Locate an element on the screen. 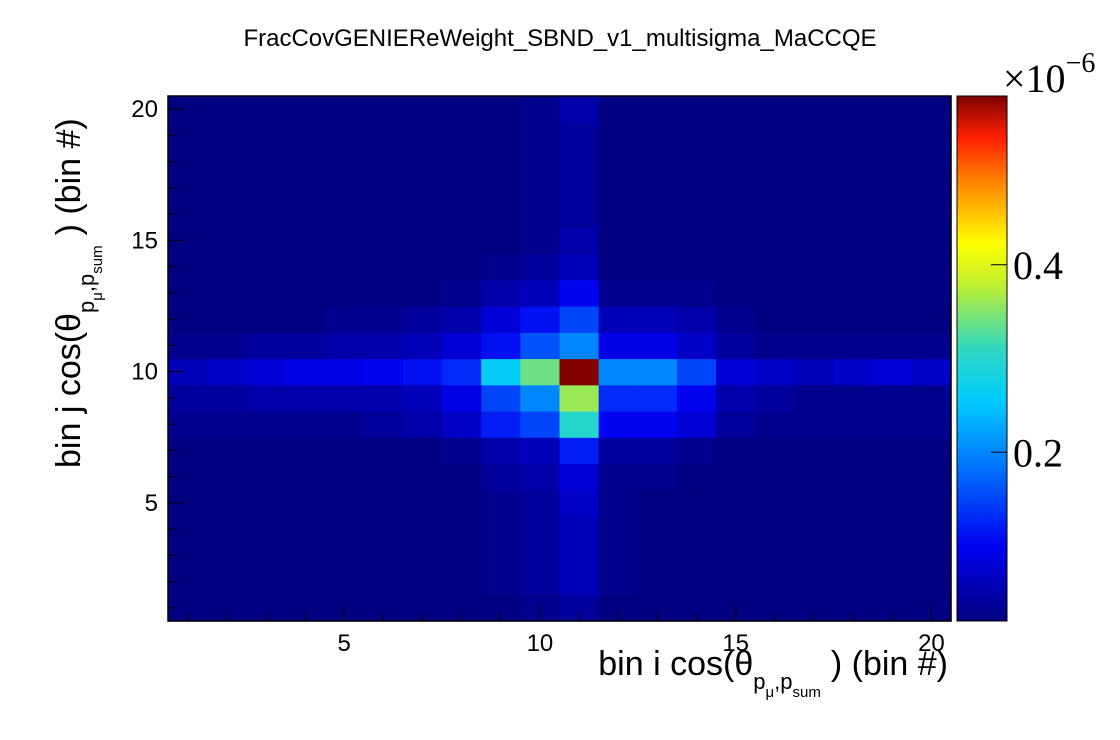  x-label-main: bin i cos(θ is located at coordinates (675, 664).